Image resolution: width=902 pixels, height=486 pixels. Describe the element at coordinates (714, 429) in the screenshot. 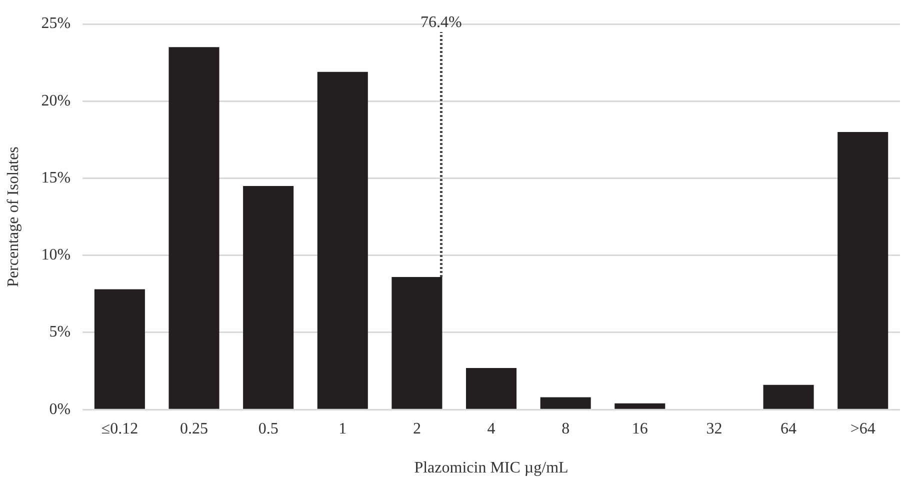

I see `x-tick-label: 32` at that location.